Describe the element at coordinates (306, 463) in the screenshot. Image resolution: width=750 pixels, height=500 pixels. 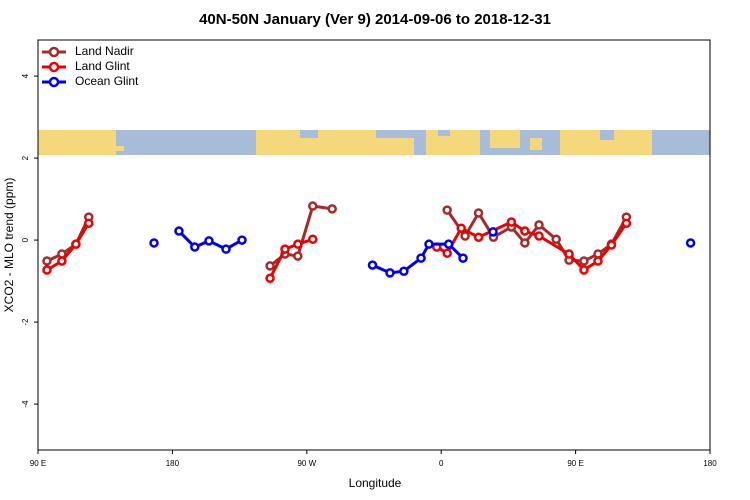
I see `x-tick-label: 90 W` at that location.